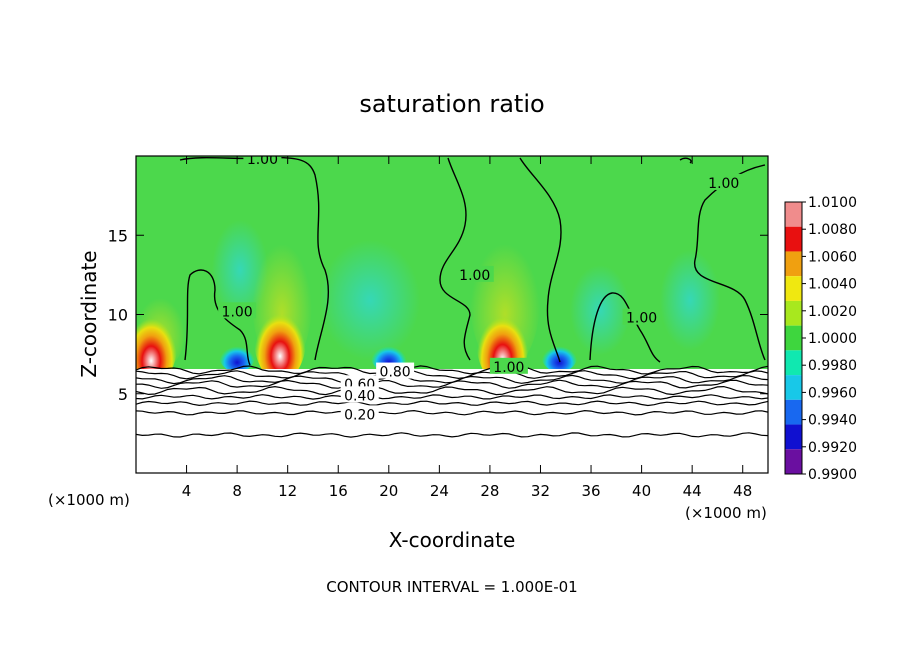  Describe the element at coordinates (832, 257) in the screenshot. I see `colorbar-label: 1.0060` at that location.